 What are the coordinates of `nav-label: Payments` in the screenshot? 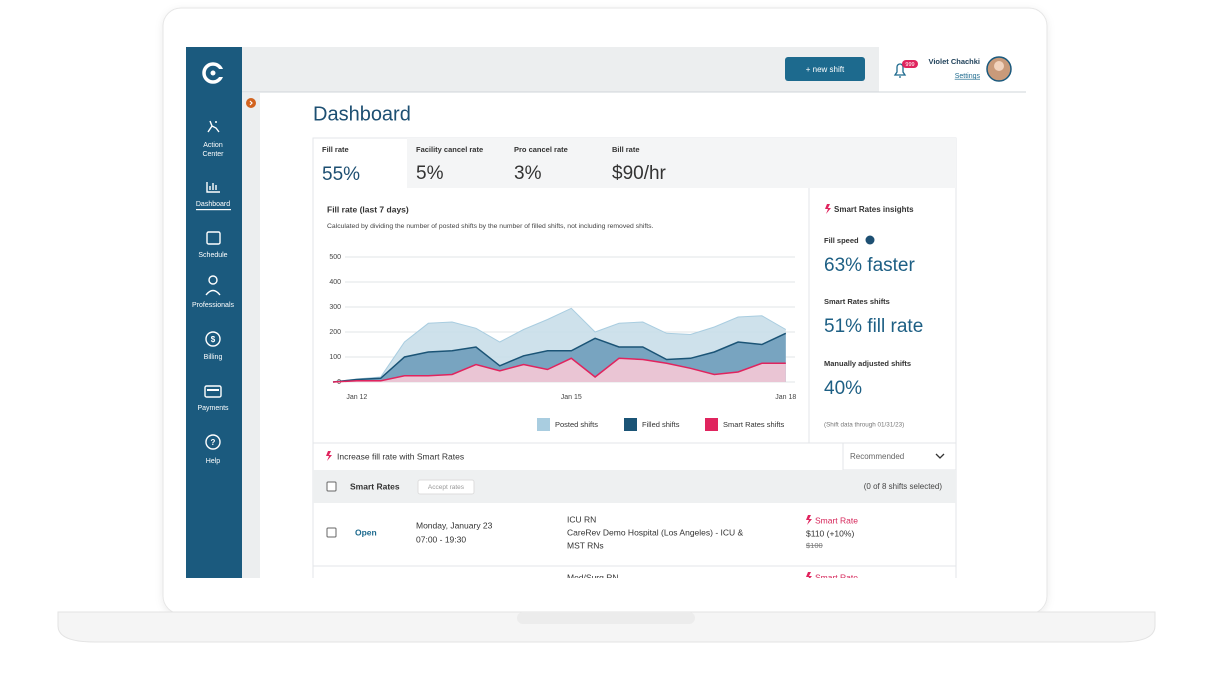 It's located at (213, 408).